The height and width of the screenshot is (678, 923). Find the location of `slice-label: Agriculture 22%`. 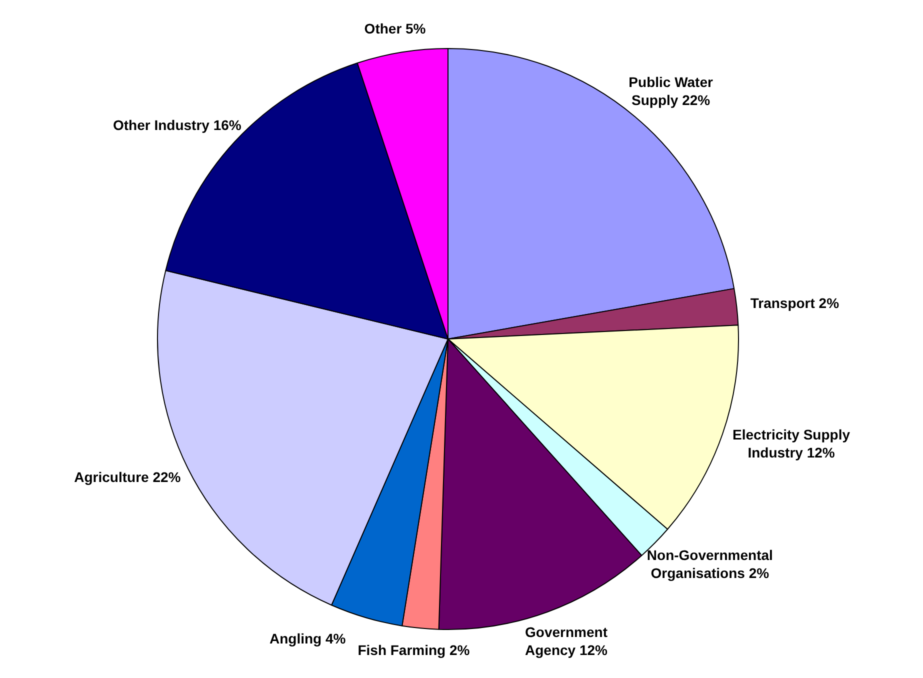

slice-label: Agriculture 22% is located at coordinates (128, 477).